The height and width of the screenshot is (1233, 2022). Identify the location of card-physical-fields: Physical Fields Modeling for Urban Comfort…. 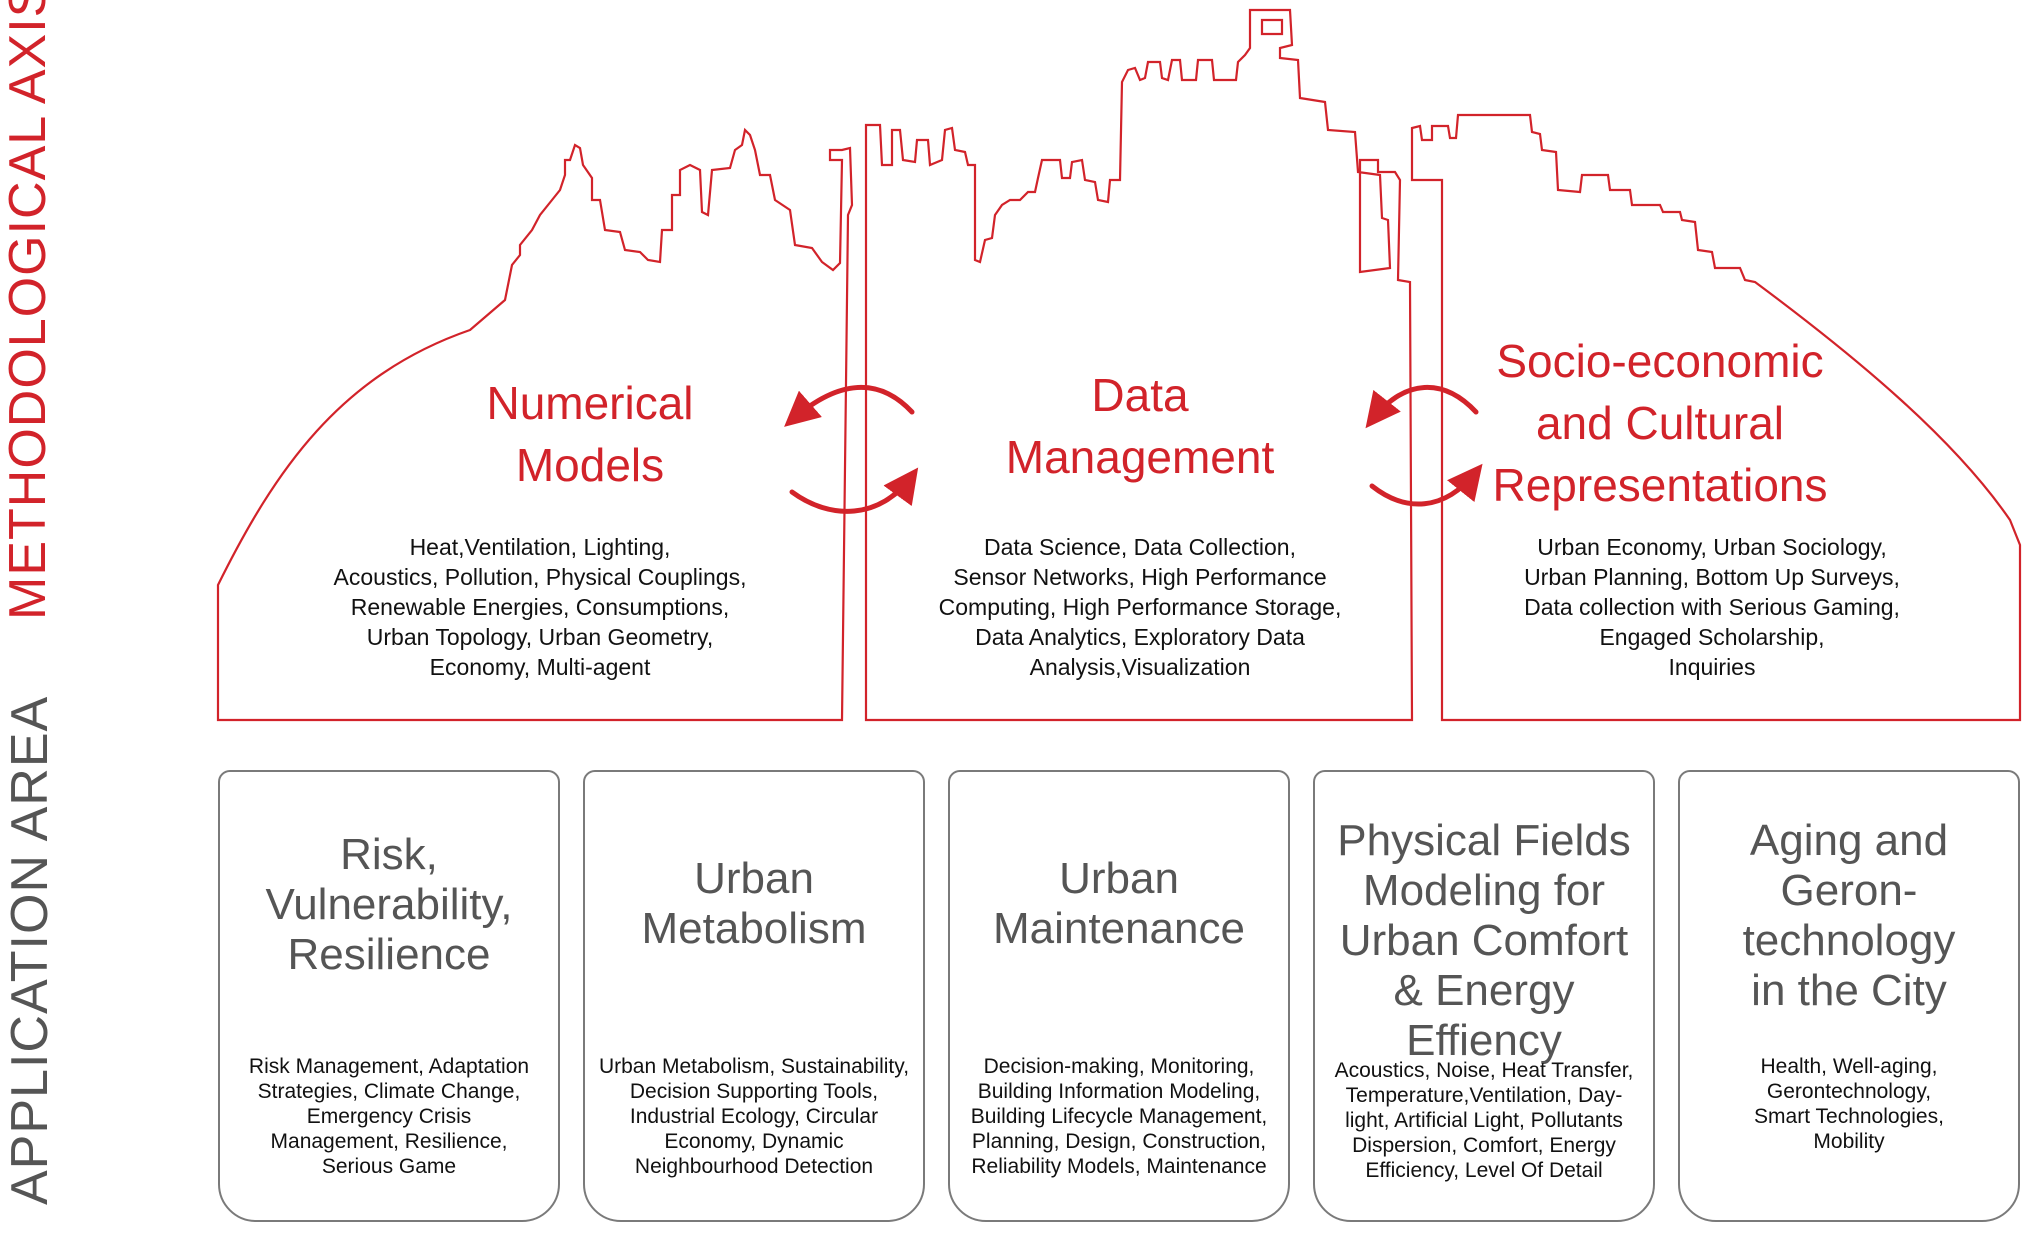
(1484, 996).